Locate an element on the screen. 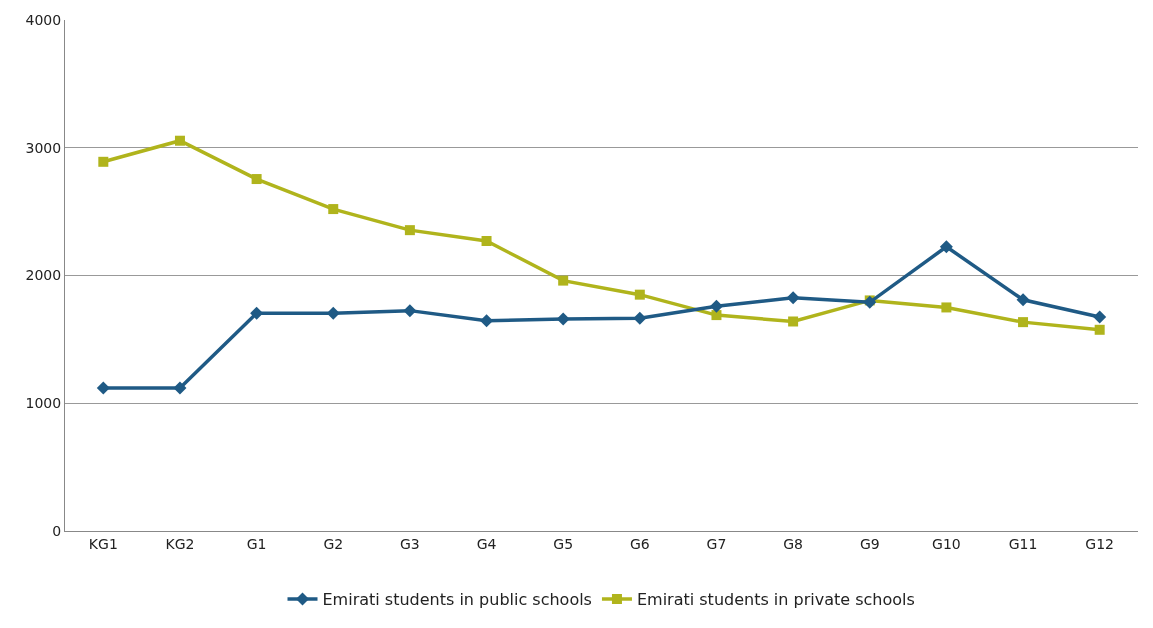  x-tick-label: G10 is located at coordinates (946, 543).